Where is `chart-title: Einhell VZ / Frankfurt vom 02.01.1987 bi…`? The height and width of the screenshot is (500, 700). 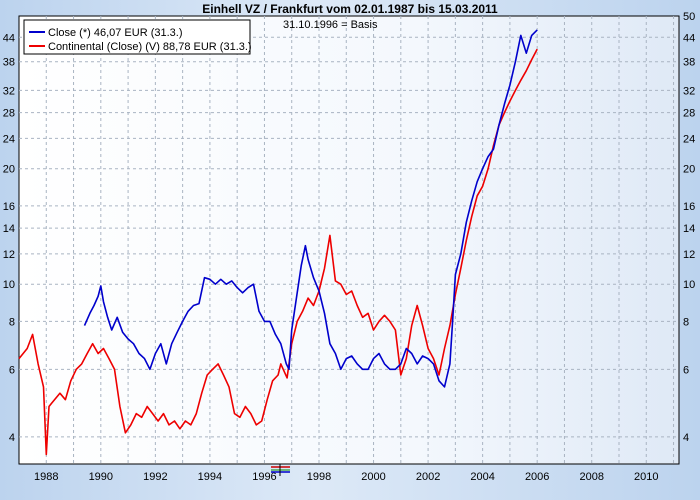 chart-title: Einhell VZ / Frankfurt vom 02.01.1987 bi… is located at coordinates (350, 9).